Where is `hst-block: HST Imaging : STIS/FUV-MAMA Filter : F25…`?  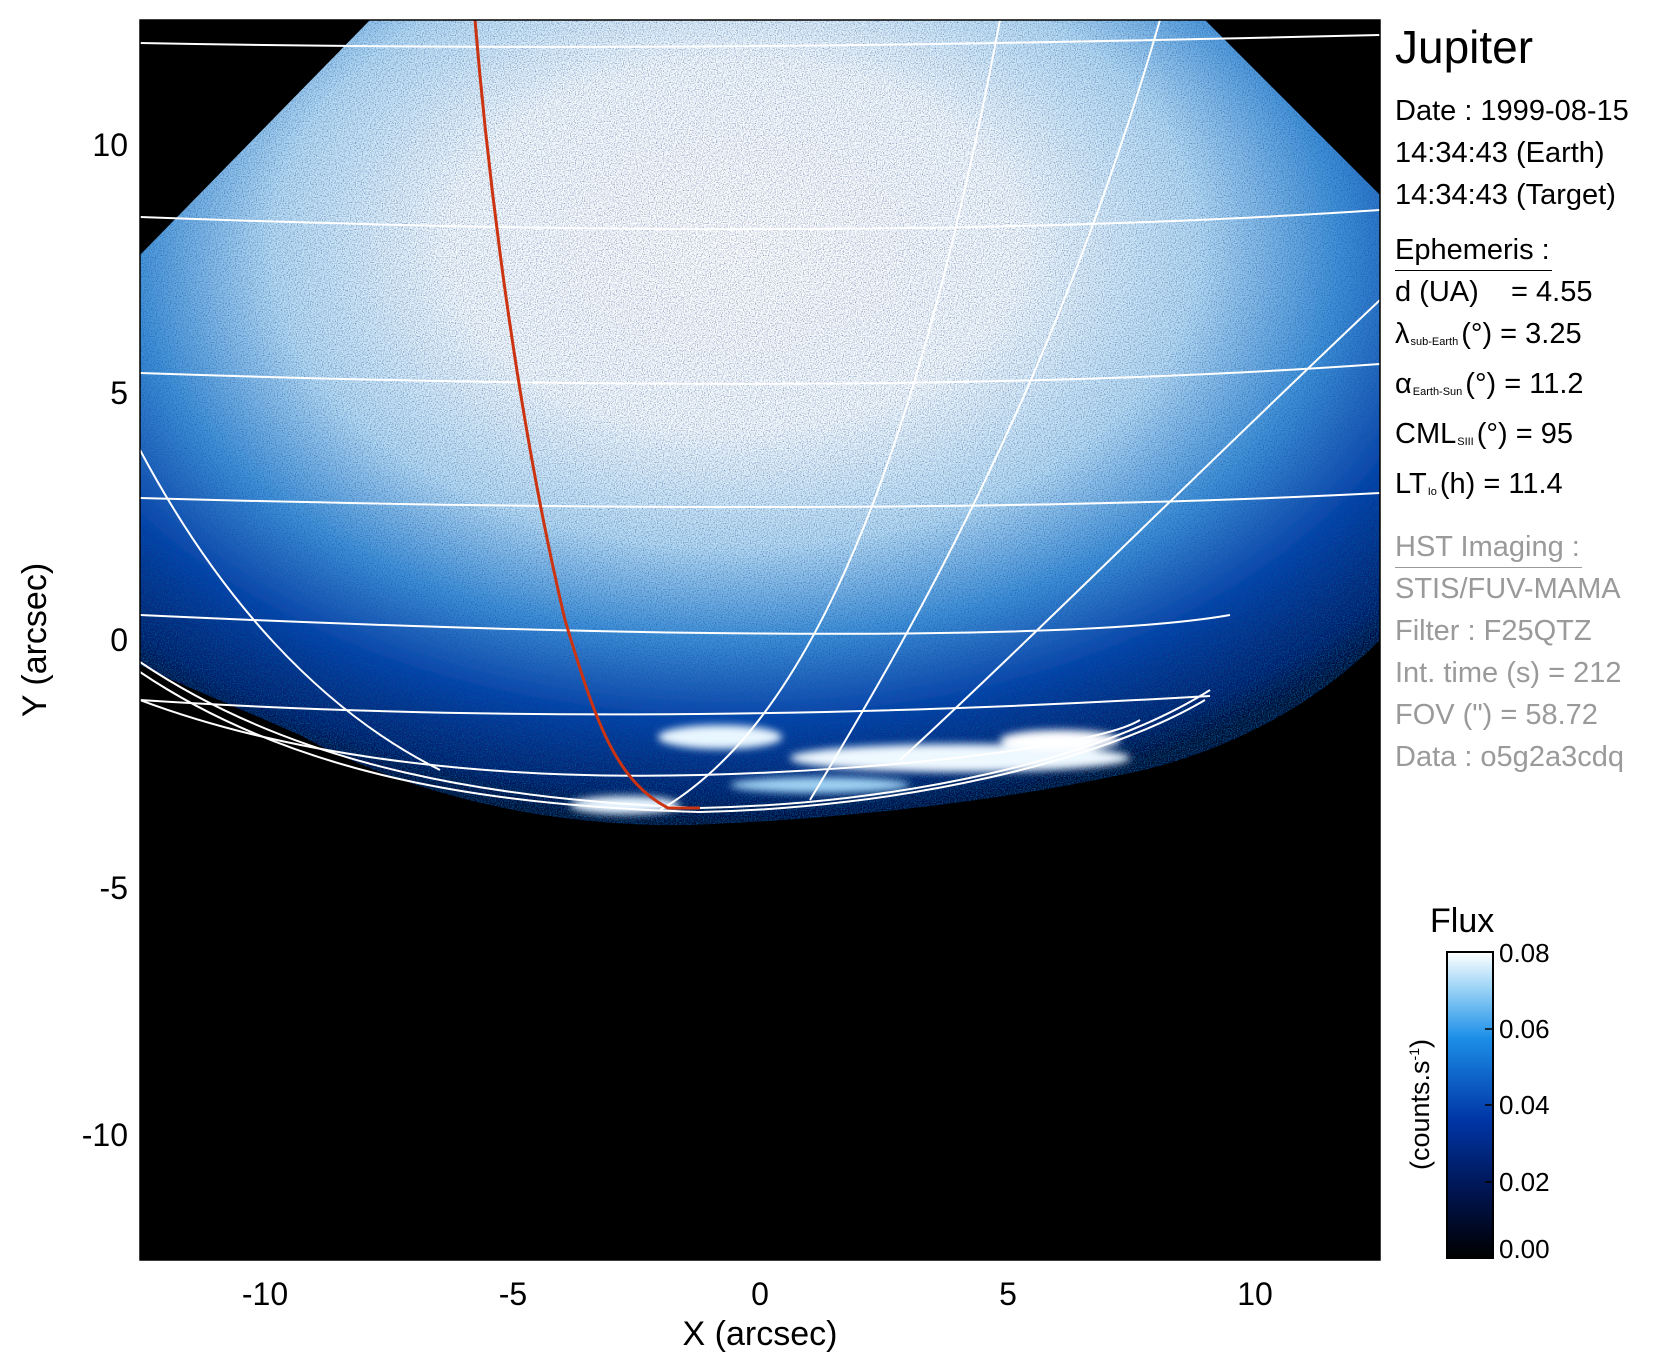 hst-block: HST Imaging : STIS/FUV-MAMA Filter : F25… is located at coordinates (1532, 652).